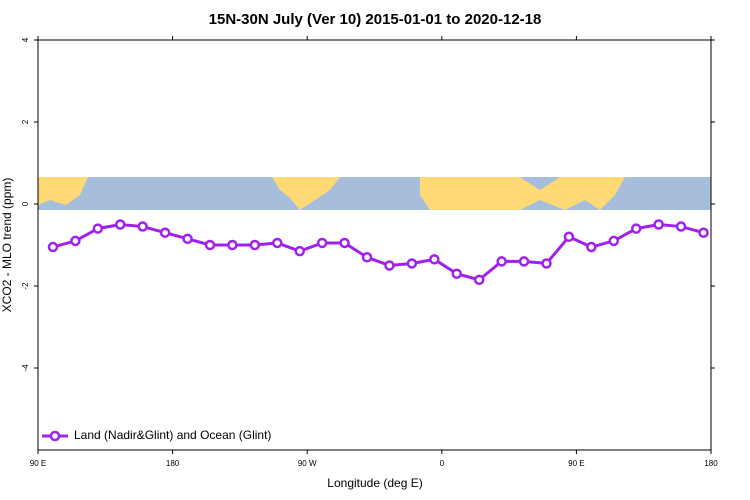 This screenshot has width=750, height=500. I want to click on y-tick-label: -4, so click(25, 368).